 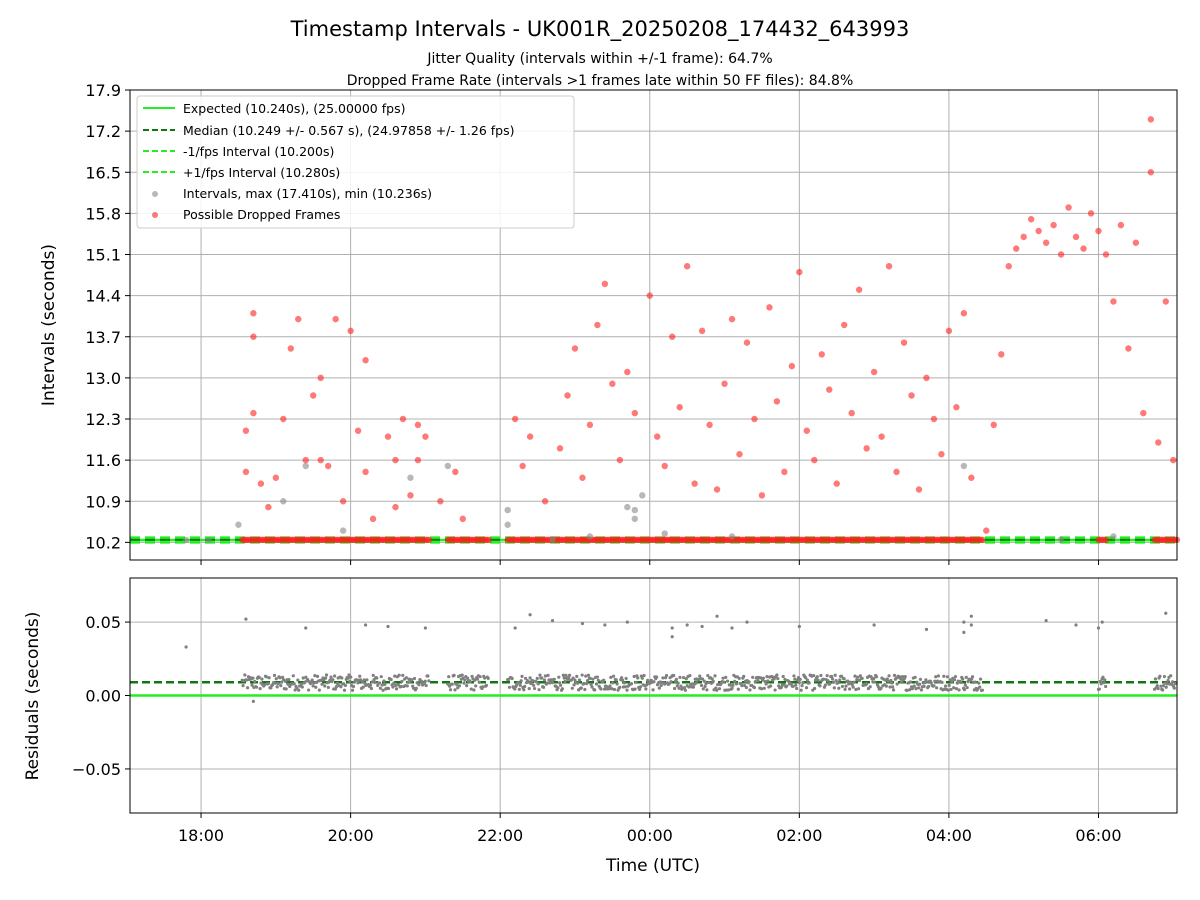 What do you see at coordinates (1098, 835) in the screenshot?
I see `xtick-label-6: 06:00` at bounding box center [1098, 835].